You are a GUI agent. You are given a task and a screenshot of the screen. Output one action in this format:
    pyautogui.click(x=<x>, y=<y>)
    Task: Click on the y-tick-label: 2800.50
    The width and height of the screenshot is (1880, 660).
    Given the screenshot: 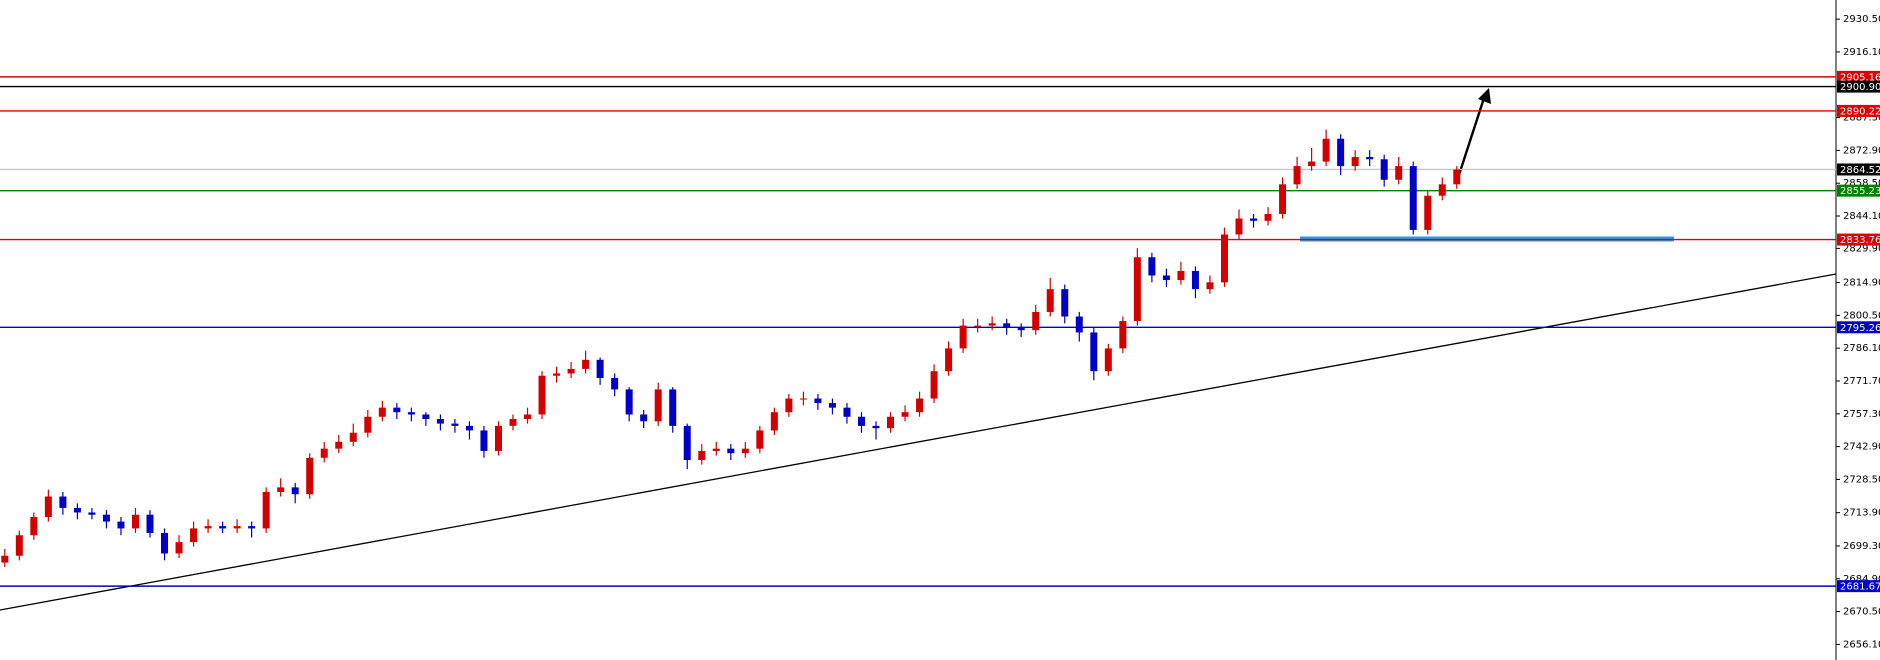 What is the action you would take?
    pyautogui.click(x=1861, y=315)
    